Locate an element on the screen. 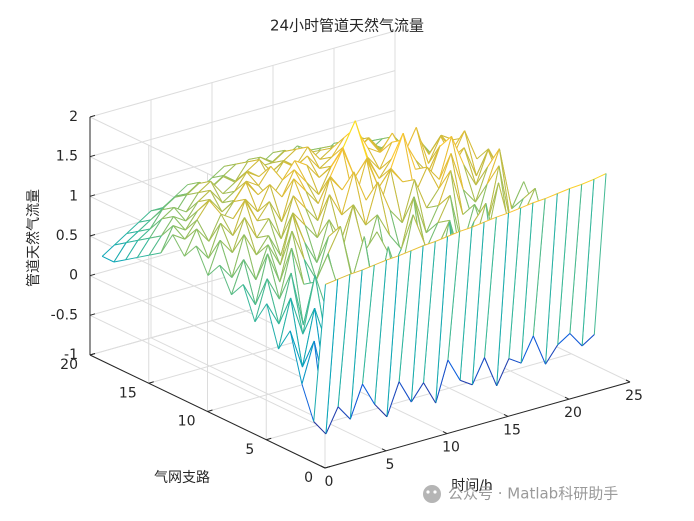  z-tick is located at coordinates (92, 235).